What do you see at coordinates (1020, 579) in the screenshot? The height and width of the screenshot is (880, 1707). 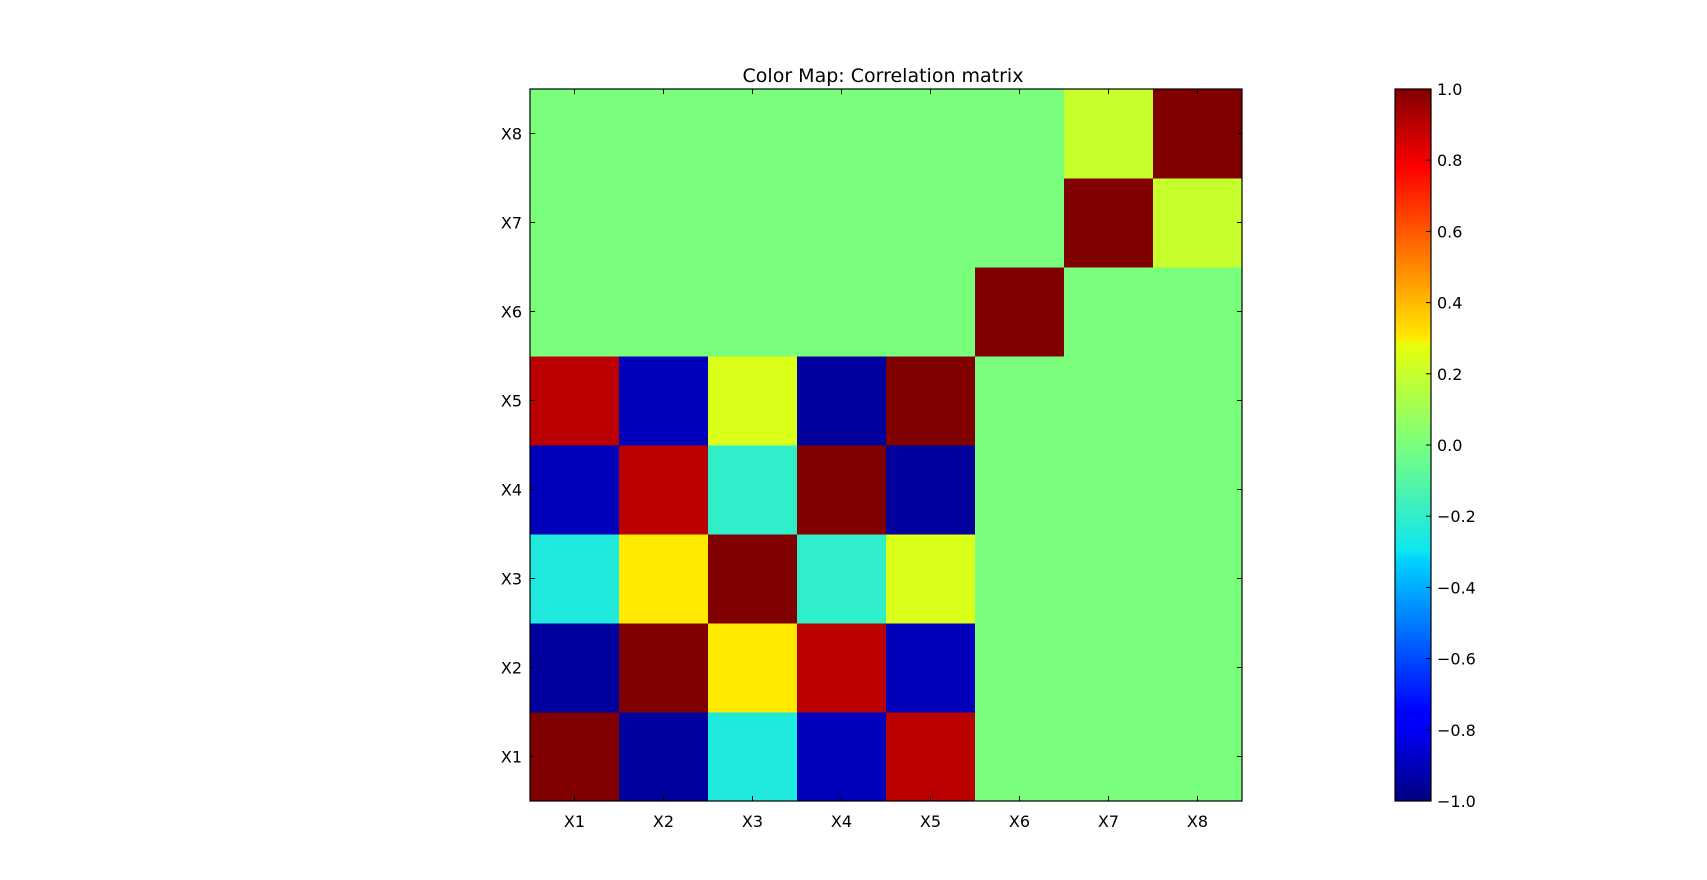 I see `heatmap-cell-X3-X6` at bounding box center [1020, 579].